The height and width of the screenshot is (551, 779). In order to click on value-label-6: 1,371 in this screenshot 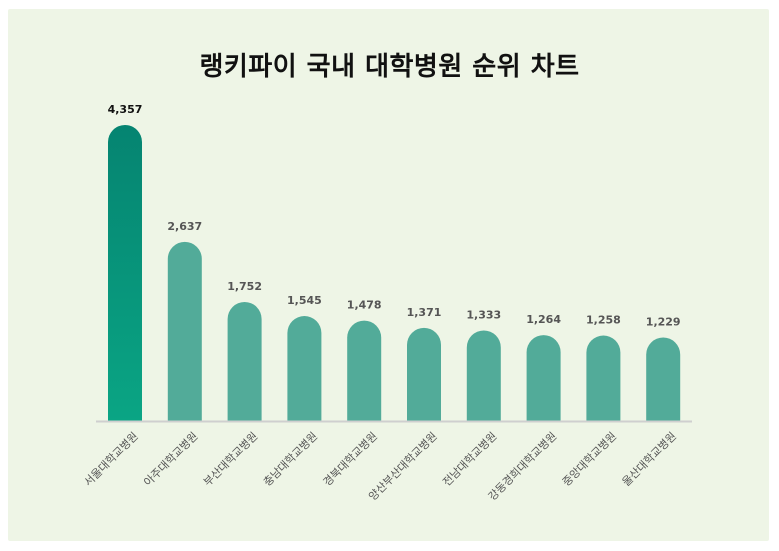, I will do `click(424, 312)`.